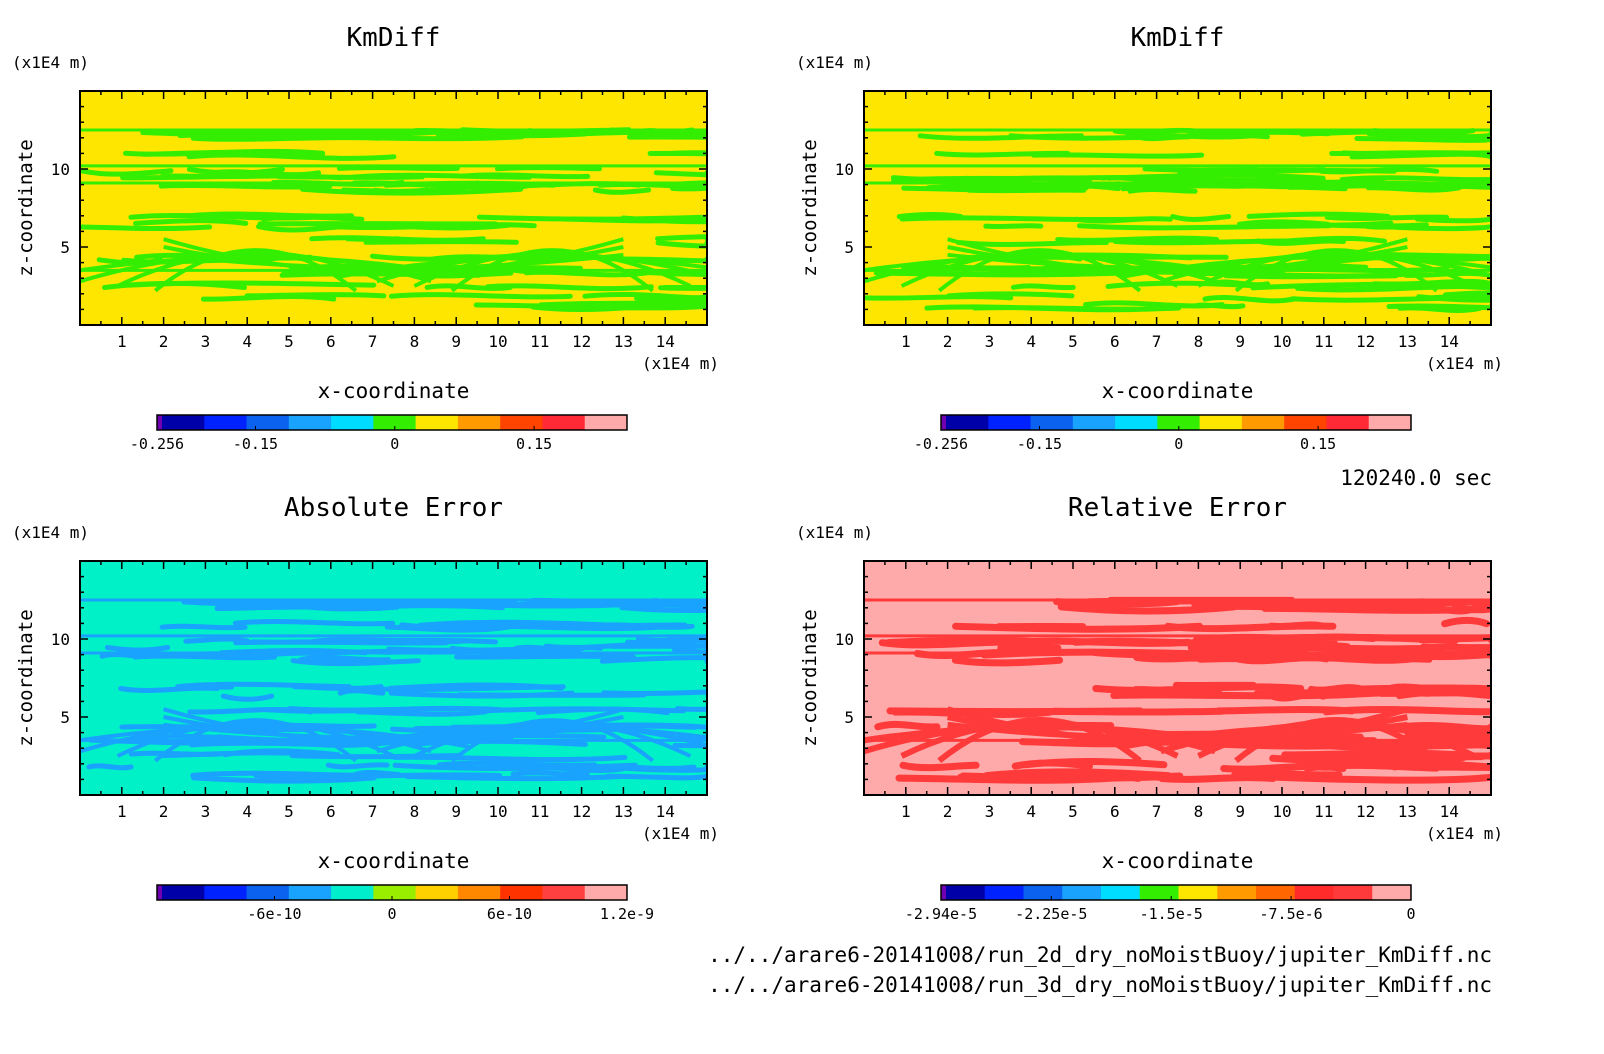 The height and width of the screenshot is (1054, 1604). I want to click on chart-title: KmDiff, so click(394, 38).